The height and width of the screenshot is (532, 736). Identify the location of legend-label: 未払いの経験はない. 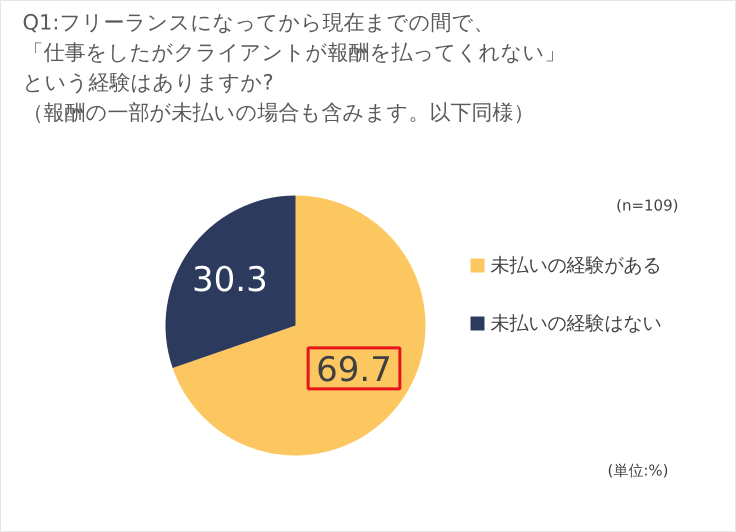
(576, 323).